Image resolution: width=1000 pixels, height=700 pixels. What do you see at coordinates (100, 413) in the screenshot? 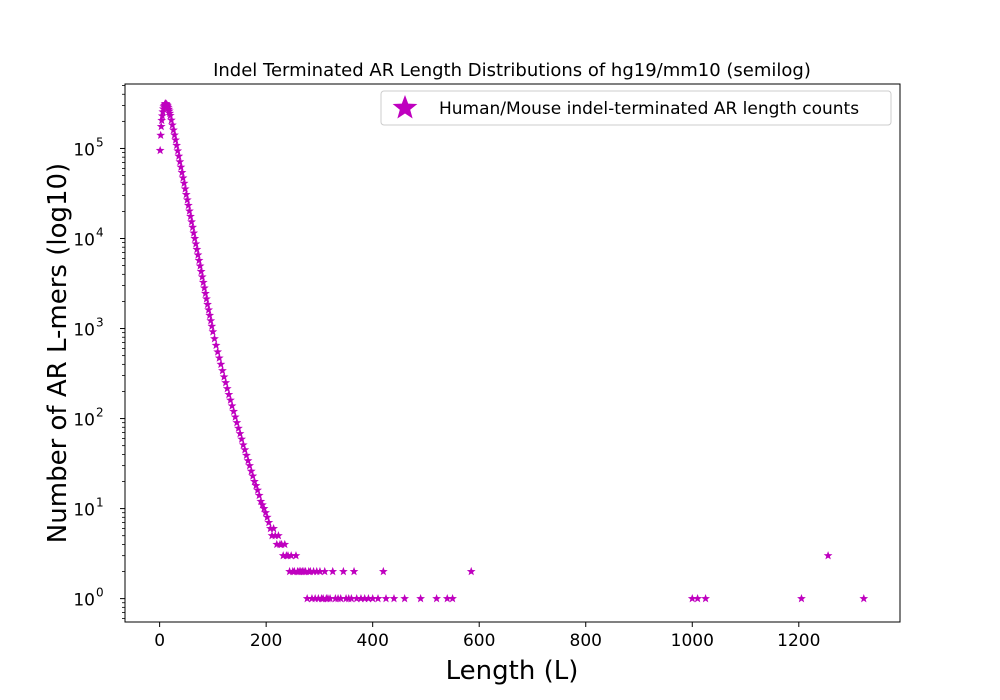
I see `y-tick-exponent: 2` at bounding box center [100, 413].